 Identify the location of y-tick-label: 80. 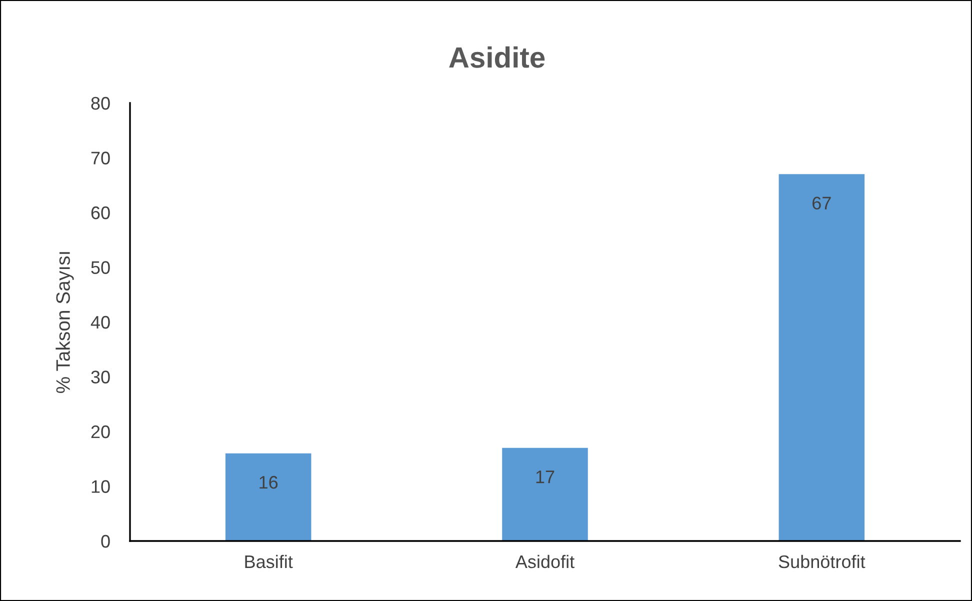
(100, 103).